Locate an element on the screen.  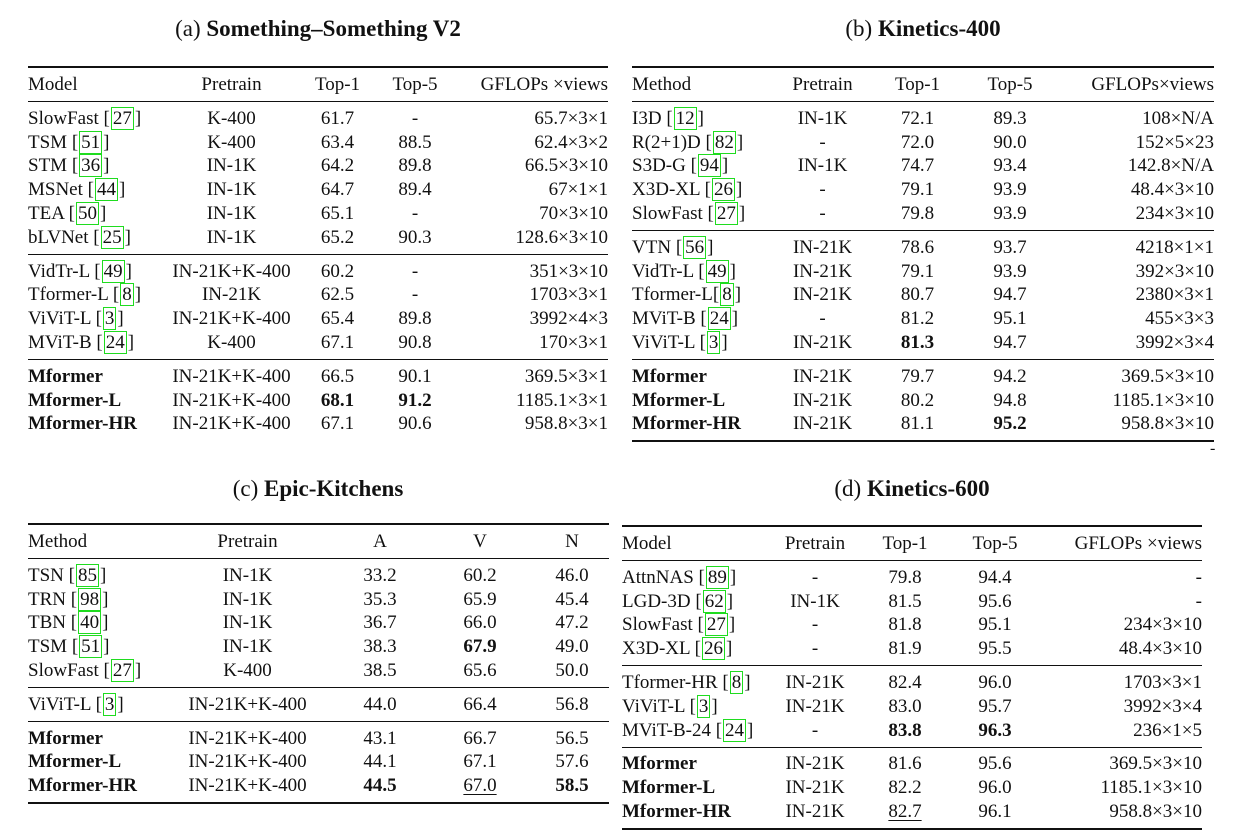
value-cell: 96.0 is located at coordinates (995, 680).